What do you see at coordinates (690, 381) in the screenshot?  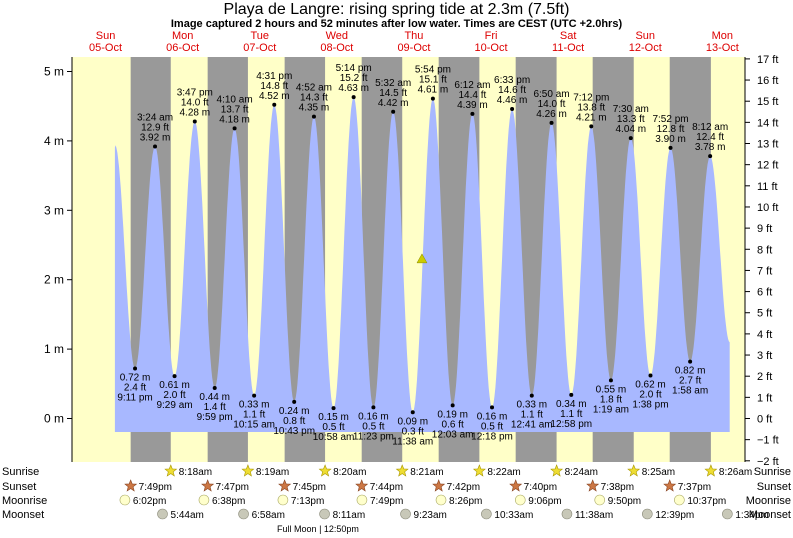 I see `low-tide-height-ft: 2.7 ft` at bounding box center [690, 381].